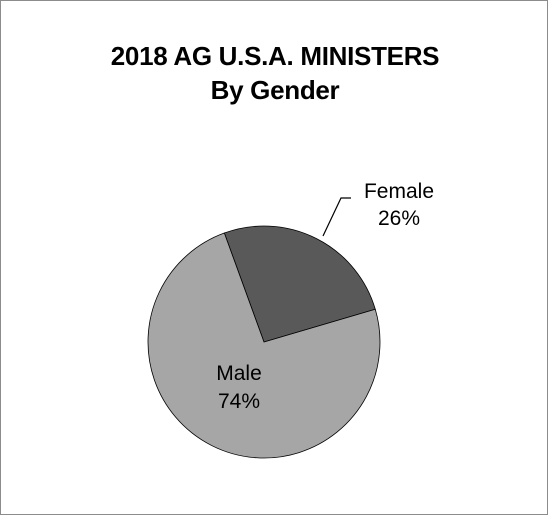 Image resolution: width=548 pixels, height=516 pixels. I want to click on slice-label-female: Female, so click(399, 191).